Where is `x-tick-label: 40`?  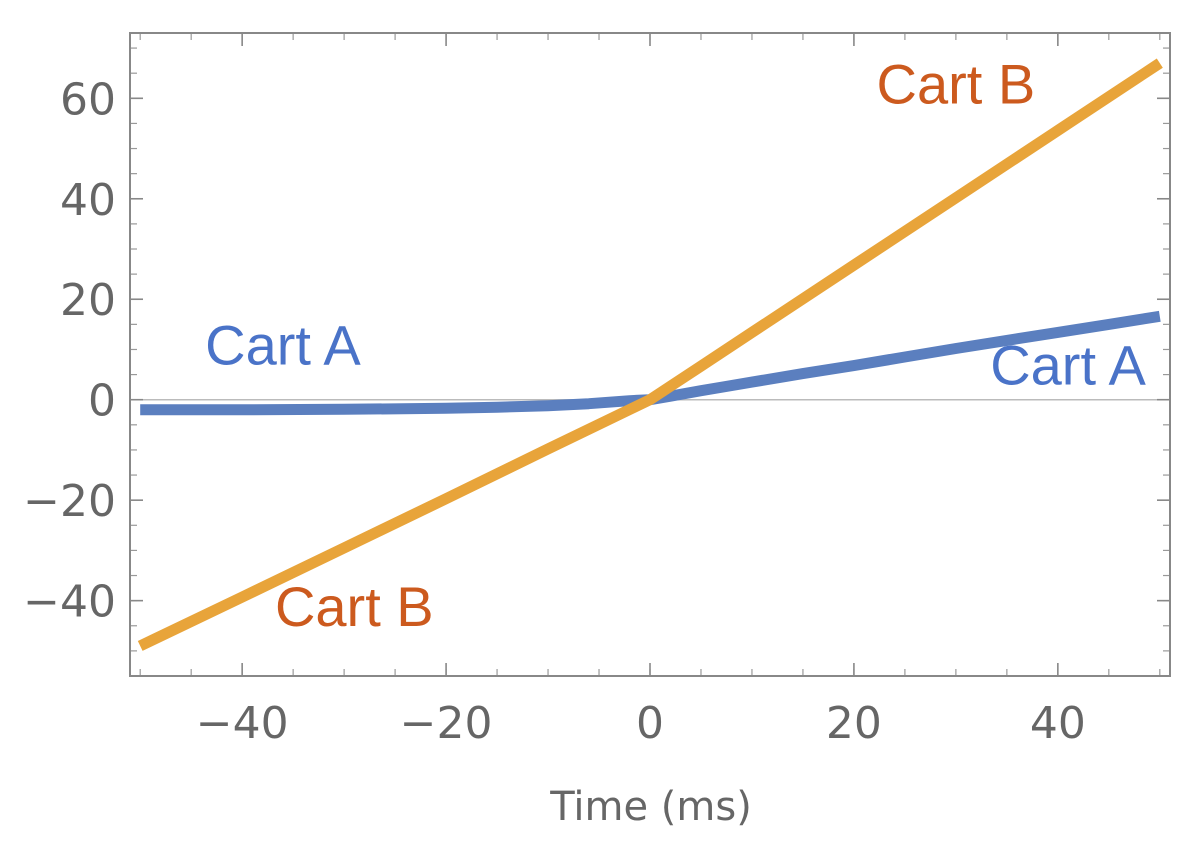
x-tick-label: 40 is located at coordinates (1058, 723).